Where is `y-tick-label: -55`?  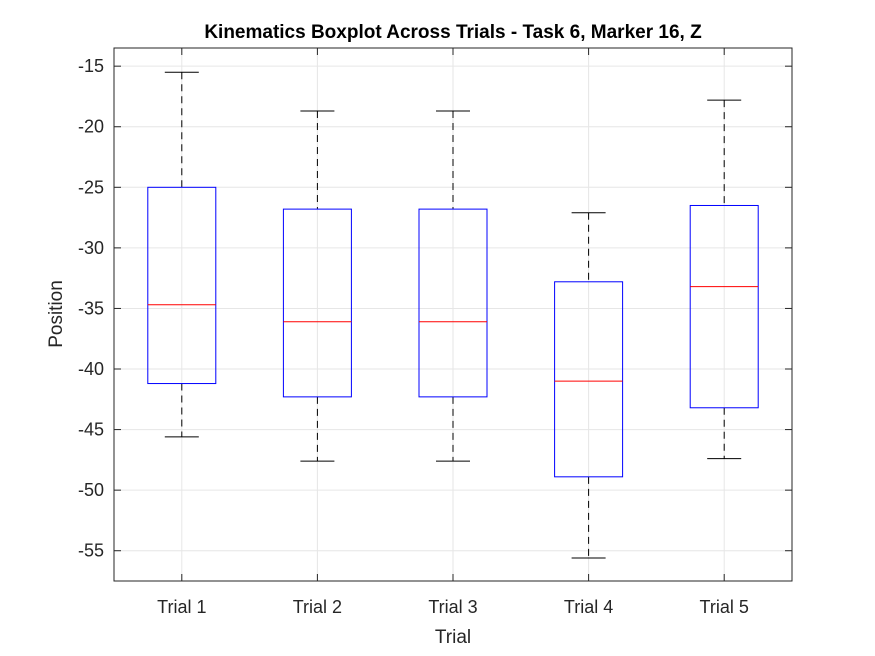 y-tick-label: -55 is located at coordinates (91, 551).